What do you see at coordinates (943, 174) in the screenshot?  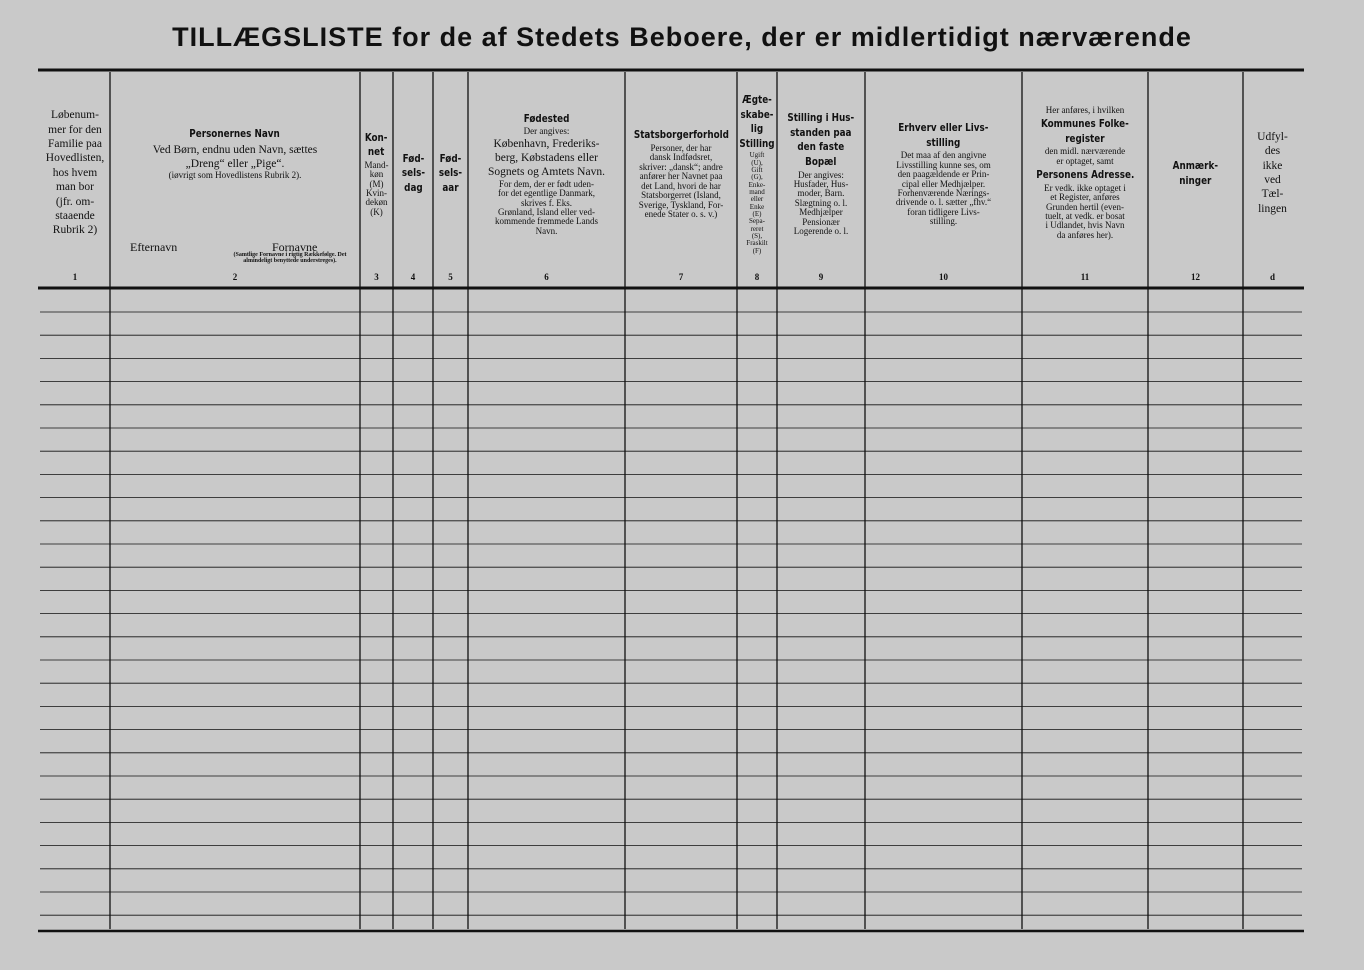 I see `header-text: den paagældende er Prin-` at bounding box center [943, 174].